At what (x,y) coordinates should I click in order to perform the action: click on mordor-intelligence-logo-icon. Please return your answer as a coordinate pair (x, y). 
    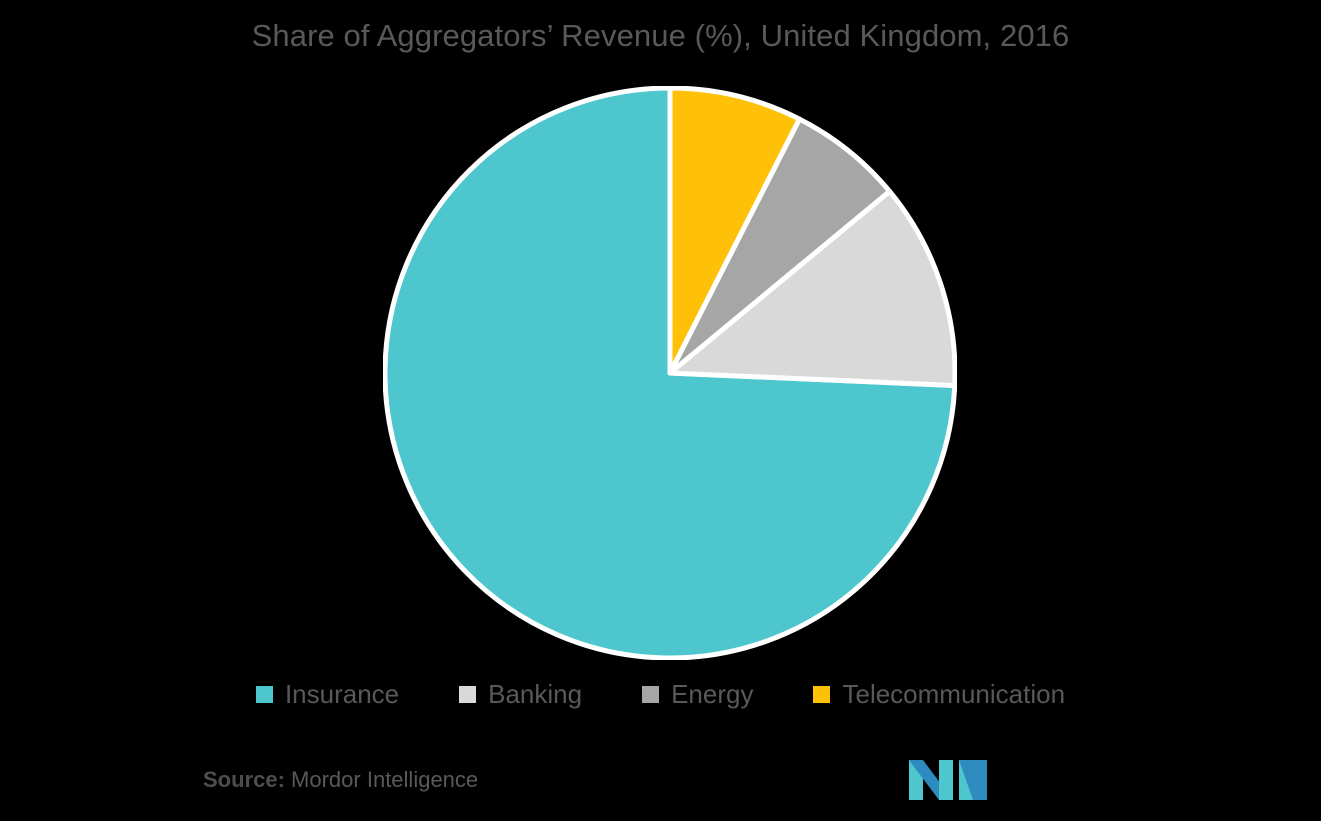
    Looking at the image, I should click on (948, 780).